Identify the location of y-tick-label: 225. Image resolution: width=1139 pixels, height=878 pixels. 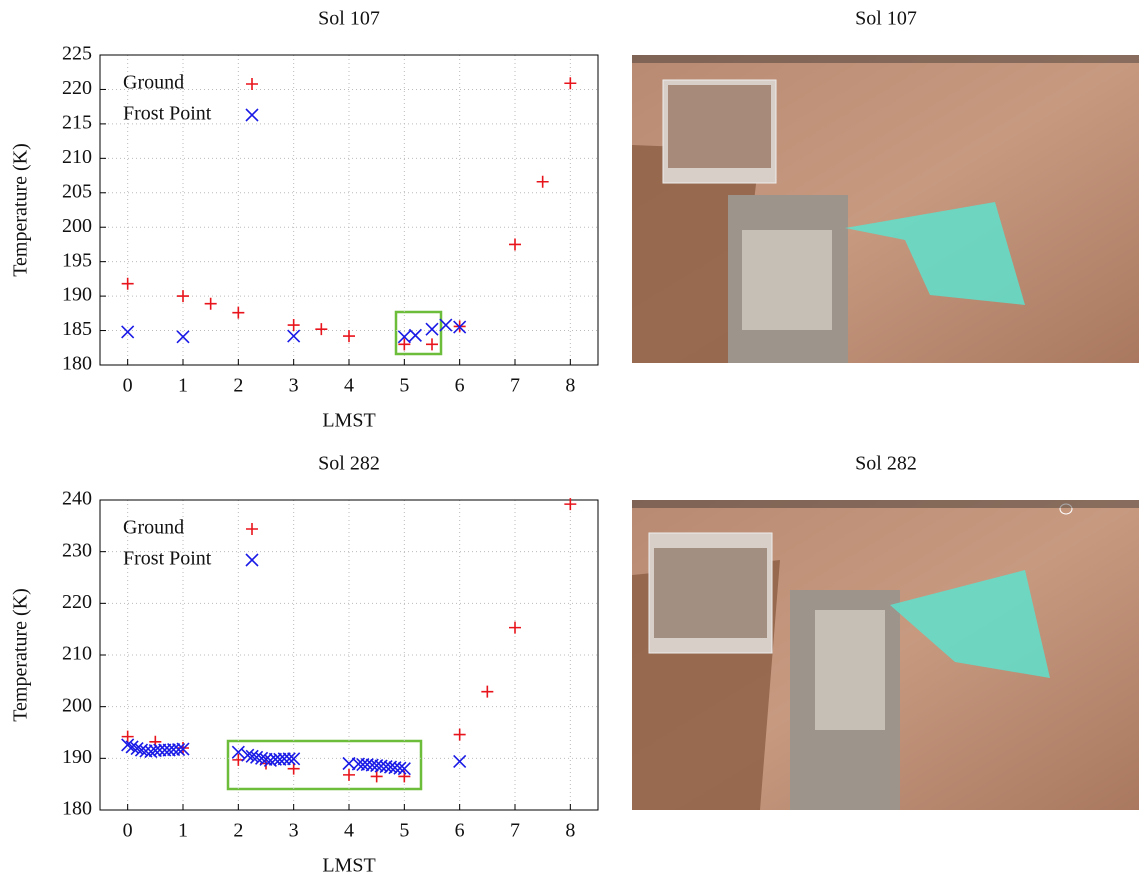
(77, 54).